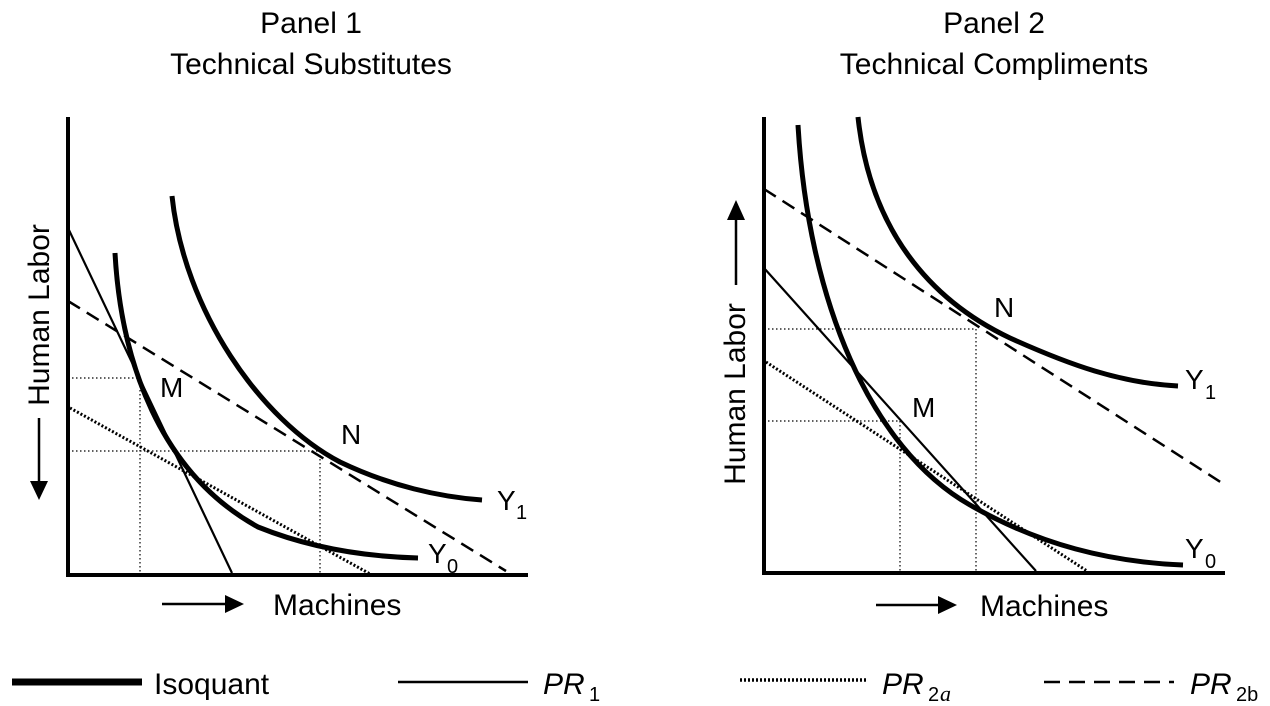 This screenshot has height=706, width=1270. Describe the element at coordinates (203, 604) in the screenshot. I see `panel-1-x-arrow-icon` at that location.